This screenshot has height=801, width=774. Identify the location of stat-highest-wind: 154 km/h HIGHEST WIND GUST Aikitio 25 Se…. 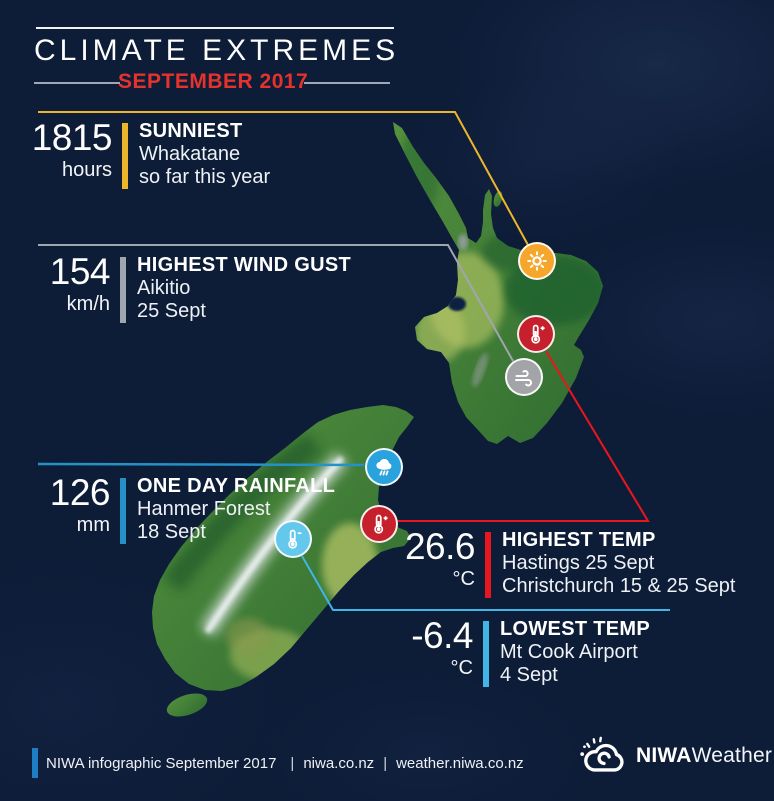
(184, 288).